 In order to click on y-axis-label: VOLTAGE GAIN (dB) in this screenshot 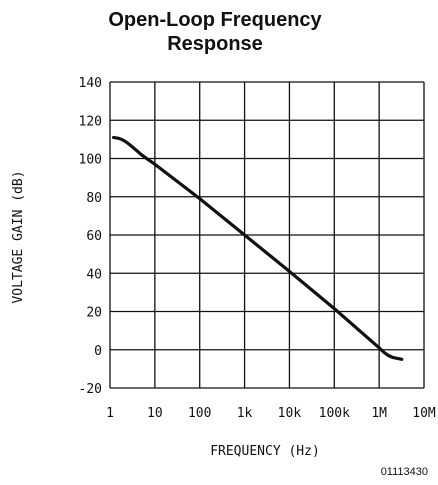, I will do `click(18, 236)`.